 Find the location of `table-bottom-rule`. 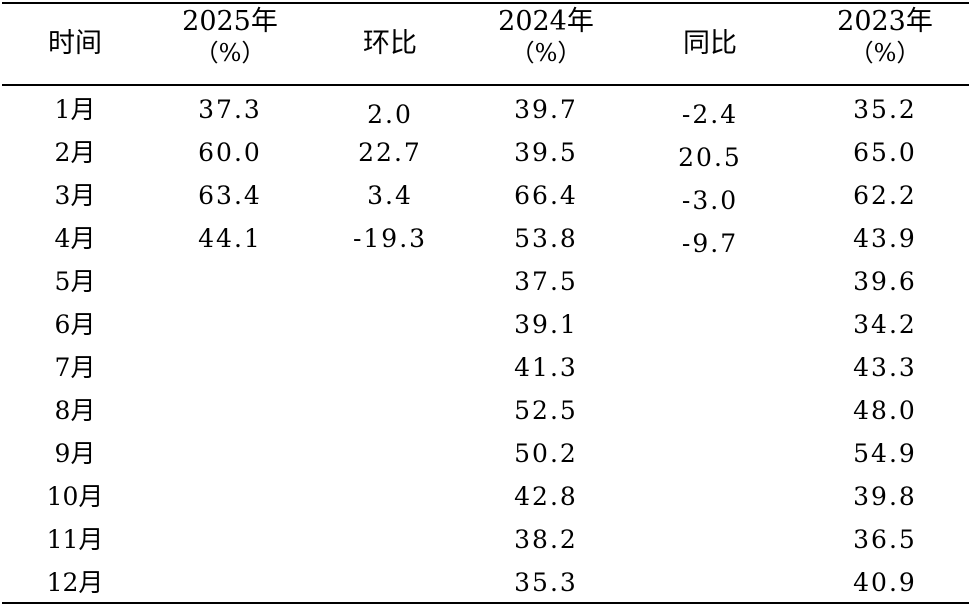

table-bottom-rule is located at coordinates (485, 603).